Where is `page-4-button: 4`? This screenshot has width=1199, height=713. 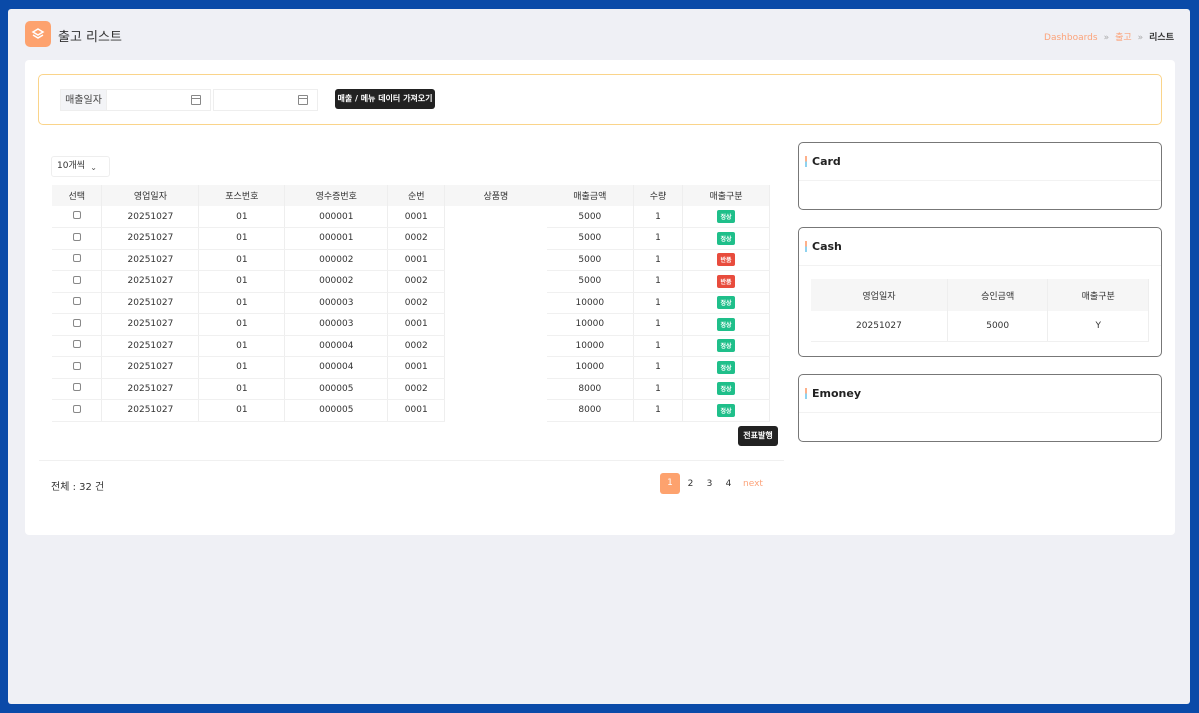
page-4-button: 4 is located at coordinates (728, 483).